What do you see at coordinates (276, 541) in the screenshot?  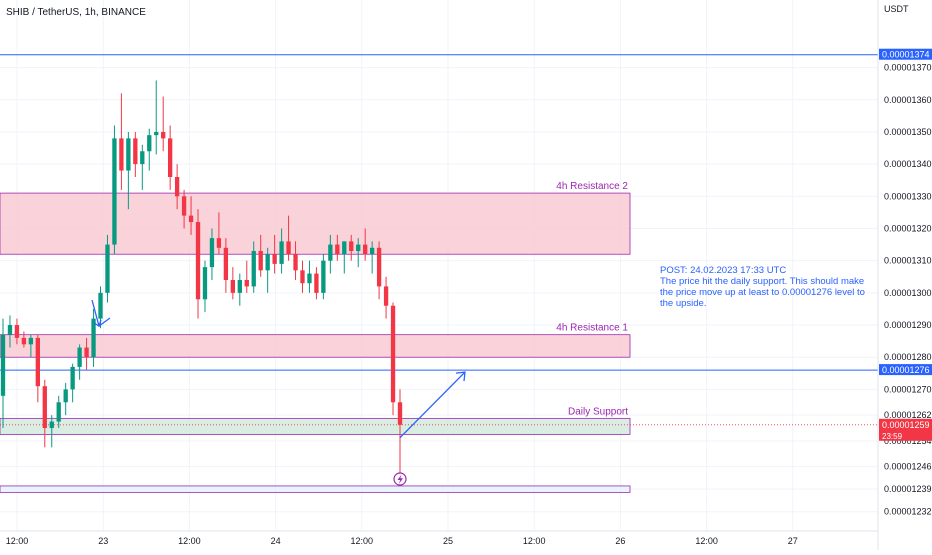 I see `time-tick-label: 24` at bounding box center [276, 541].